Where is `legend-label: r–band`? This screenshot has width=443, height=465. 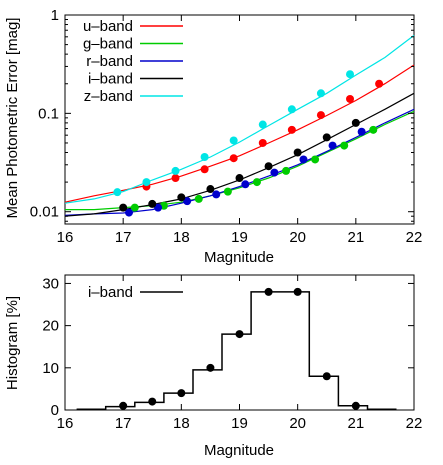
legend-label: r–band is located at coordinates (109, 61).